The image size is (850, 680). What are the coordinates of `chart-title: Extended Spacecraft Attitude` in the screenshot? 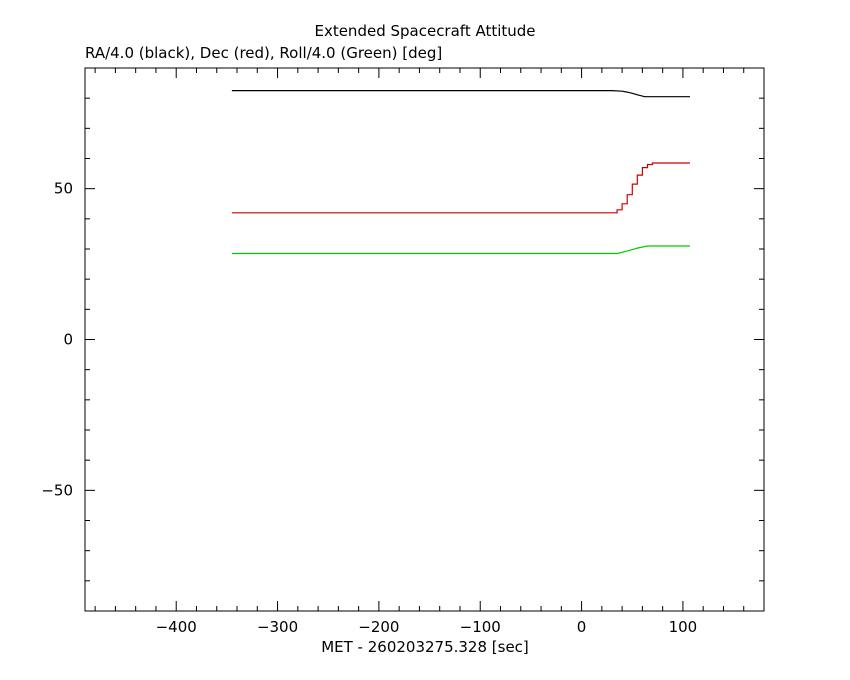 It's located at (425, 31).